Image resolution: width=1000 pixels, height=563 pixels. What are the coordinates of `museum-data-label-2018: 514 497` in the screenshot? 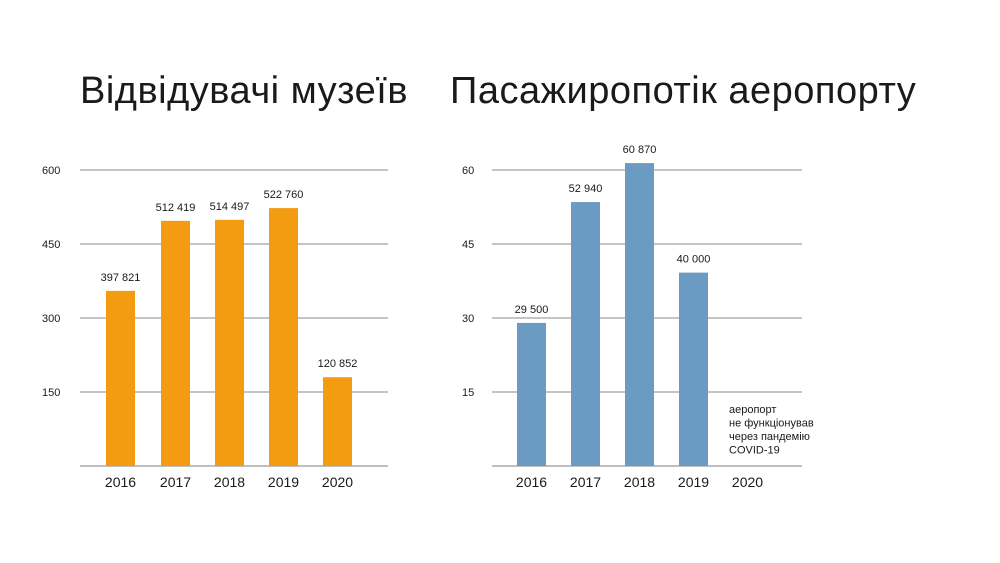 It's located at (230, 207).